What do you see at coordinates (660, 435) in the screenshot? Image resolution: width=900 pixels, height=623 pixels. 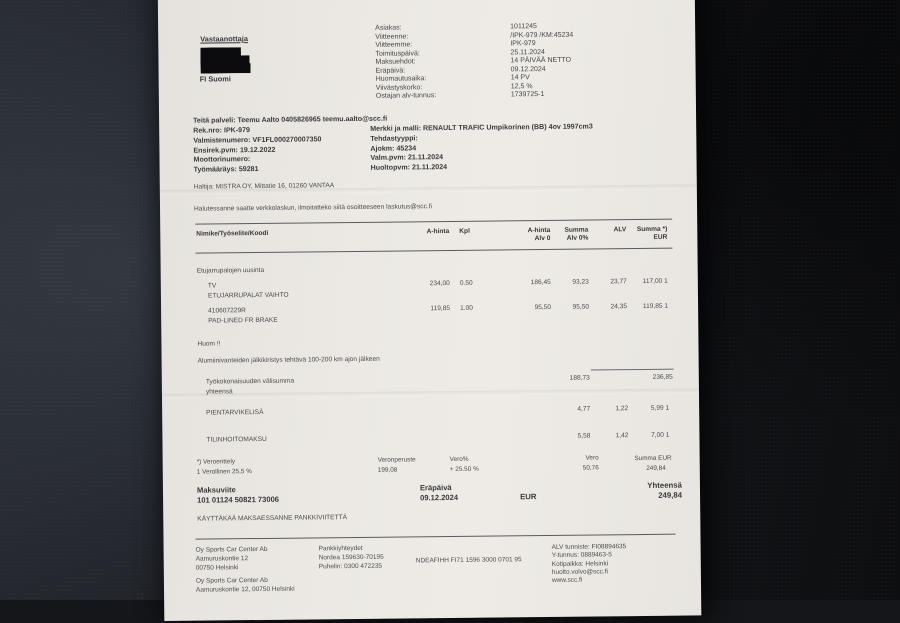 I see `fee-summa-eur: 7,00 1` at bounding box center [660, 435].